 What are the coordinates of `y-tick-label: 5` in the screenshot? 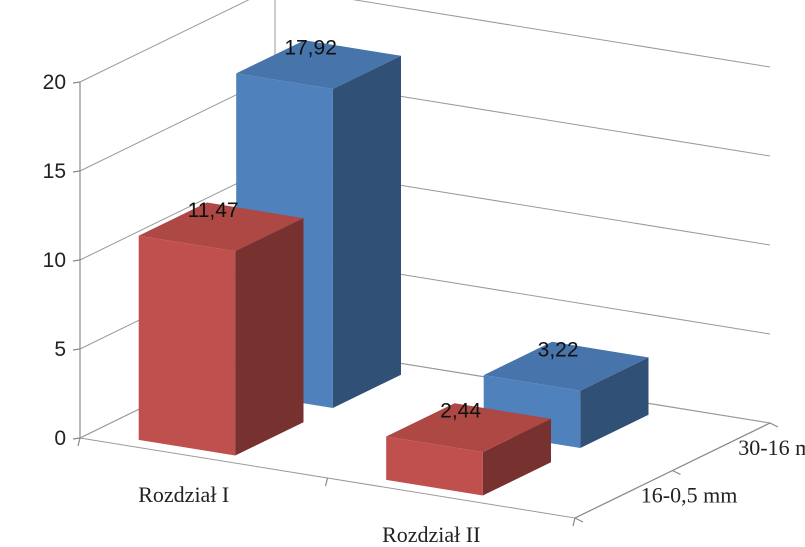 It's located at (60, 349).